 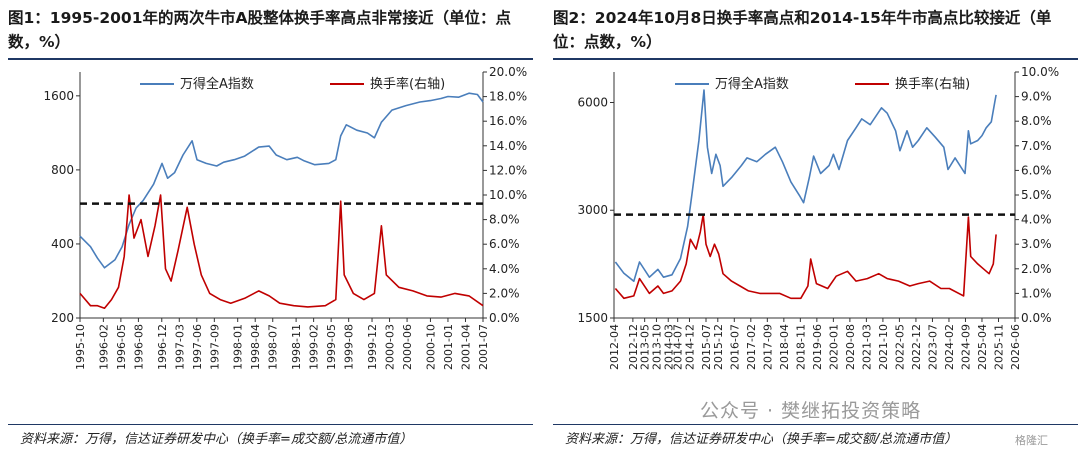 I want to click on watermark-logo-text: 格隆汇, so click(x=1031, y=440).